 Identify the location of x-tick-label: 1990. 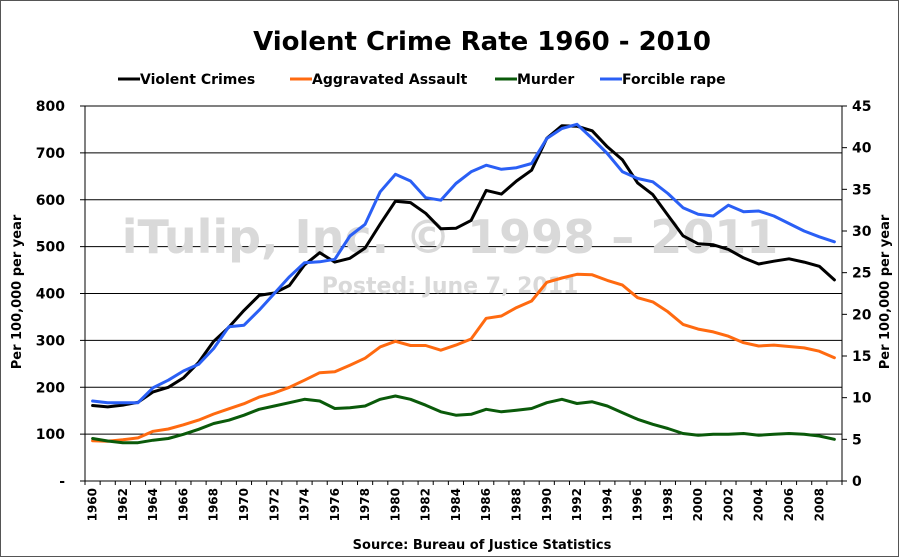
(547, 504).